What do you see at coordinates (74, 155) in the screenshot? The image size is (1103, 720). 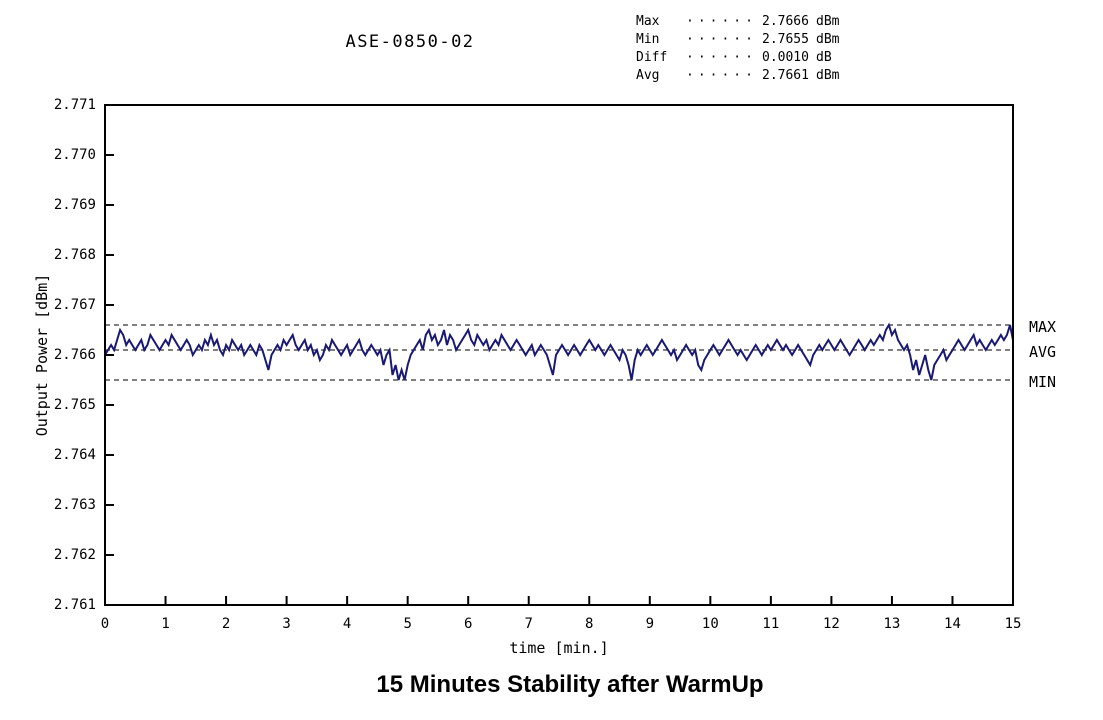 I see `y-tick-label: 2.770` at bounding box center [74, 155].